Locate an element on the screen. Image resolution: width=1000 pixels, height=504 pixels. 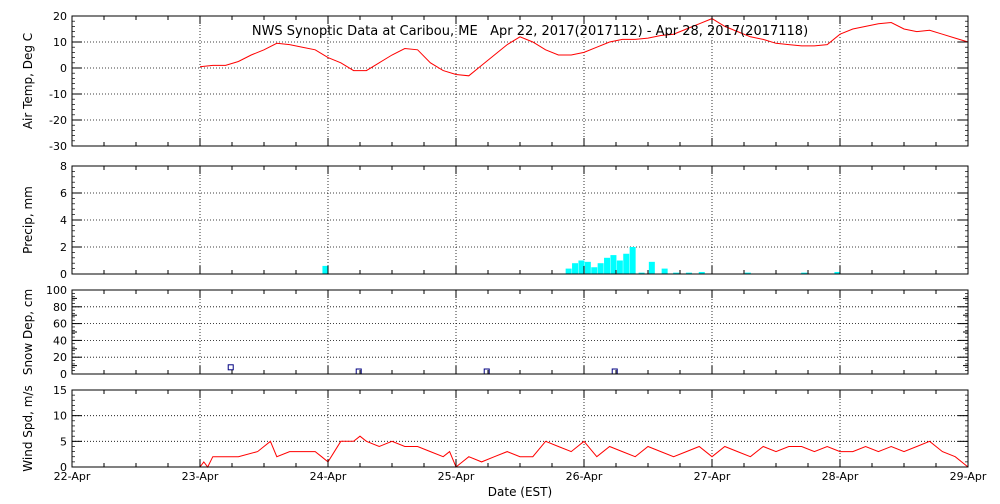
x-tick-label: 22-Apr is located at coordinates (72, 476).